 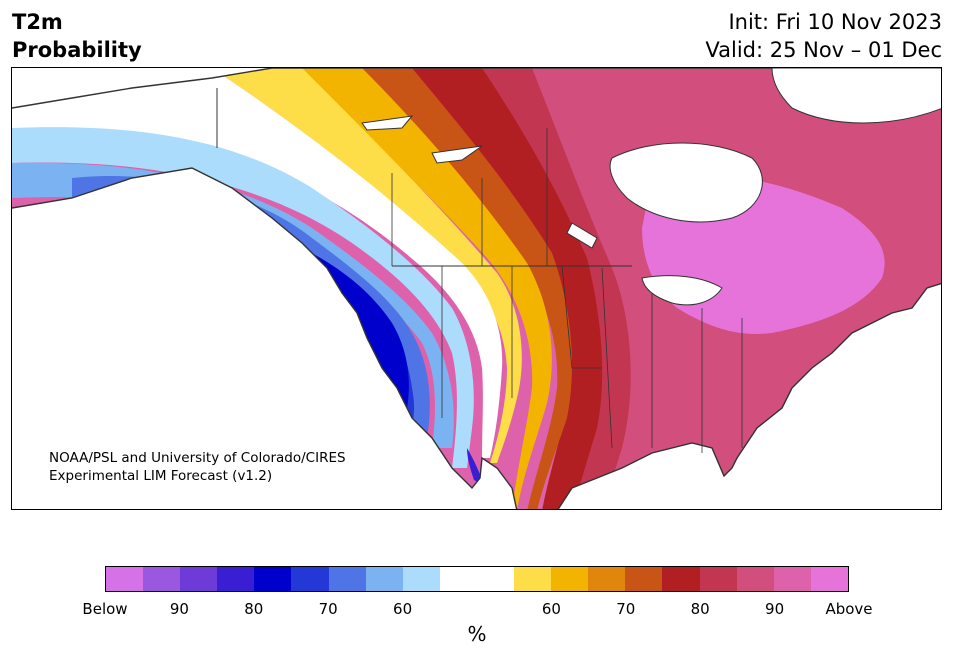 What do you see at coordinates (37, 22) in the screenshot?
I see `title-line-1: T2m` at bounding box center [37, 22].